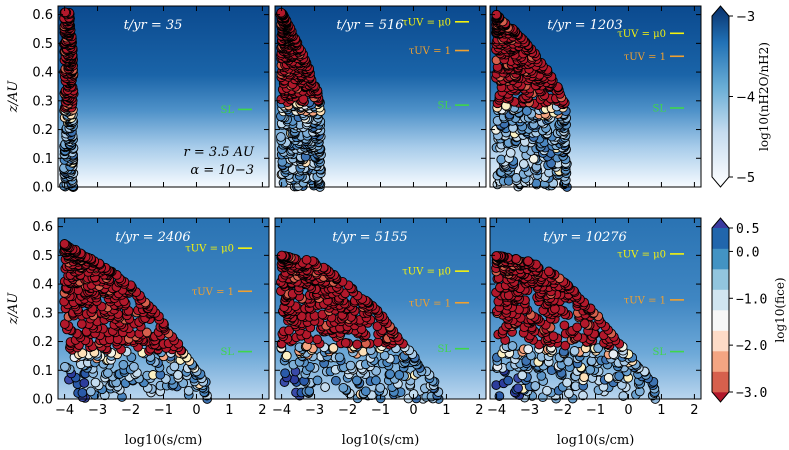  What do you see at coordinates (749, 310) in the screenshot?
I see `colorbar-ice: 0.5 0.0 −1.0 −2.0 −3.0 log10(fice)` at bounding box center [749, 310].